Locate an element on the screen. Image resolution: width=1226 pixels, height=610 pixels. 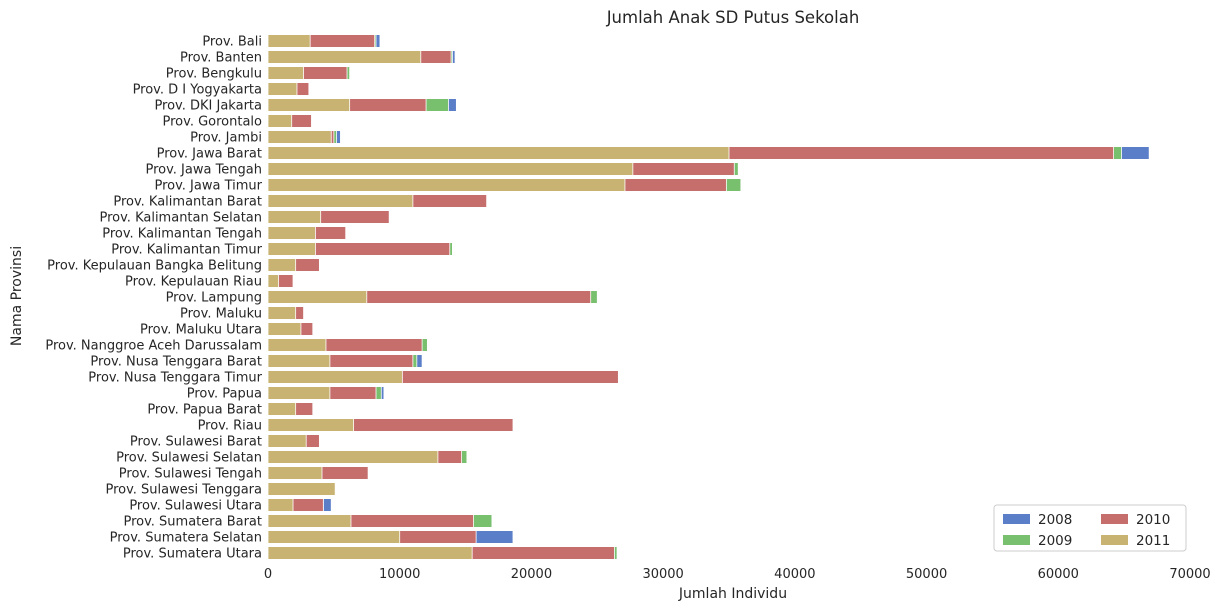
y-tick-label: Prov. Sulawesi Tengah is located at coordinates (190, 474).